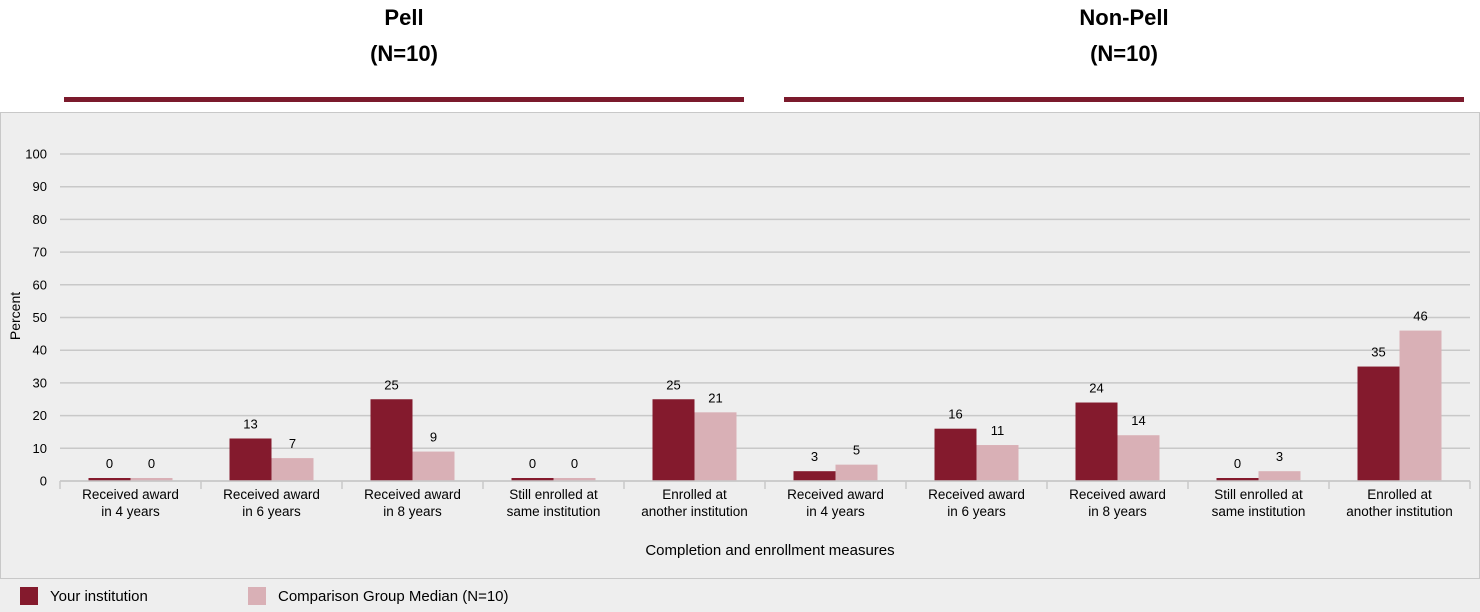 The width and height of the screenshot is (1480, 612). Describe the element at coordinates (393, 596) in the screenshot. I see `legend-label: Comparison Group Median (N=10)` at that location.